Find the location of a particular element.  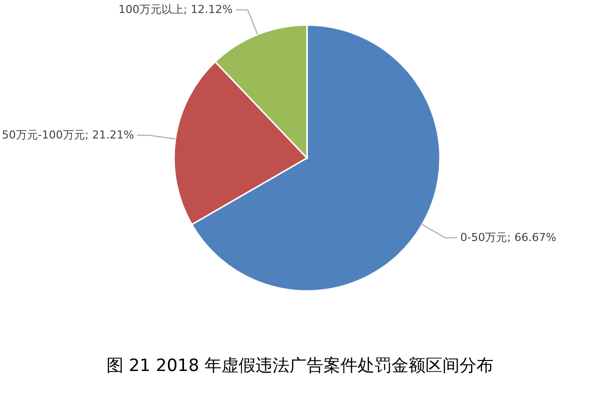

slice-label: 0-50万元; 66.67% is located at coordinates (508, 237).